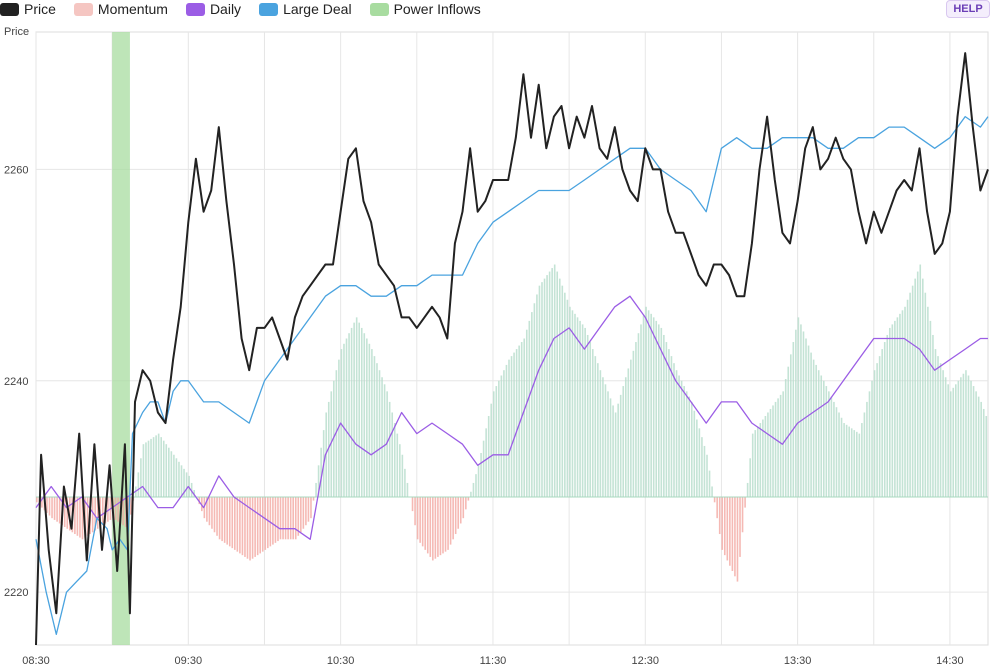 The height and width of the screenshot is (671, 1006). I want to click on legend-item-price: Price, so click(28, 9).